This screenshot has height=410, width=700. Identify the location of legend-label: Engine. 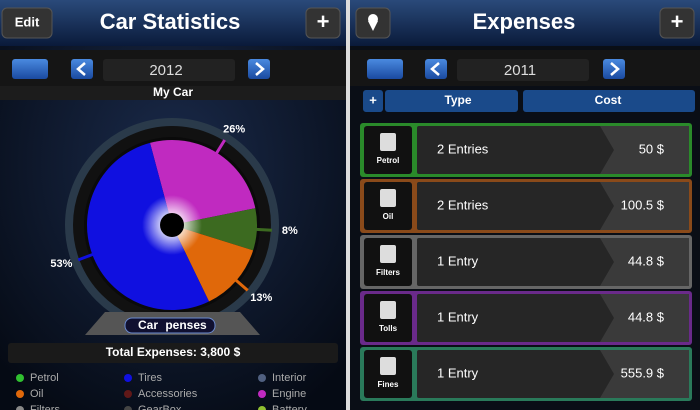
(289, 394).